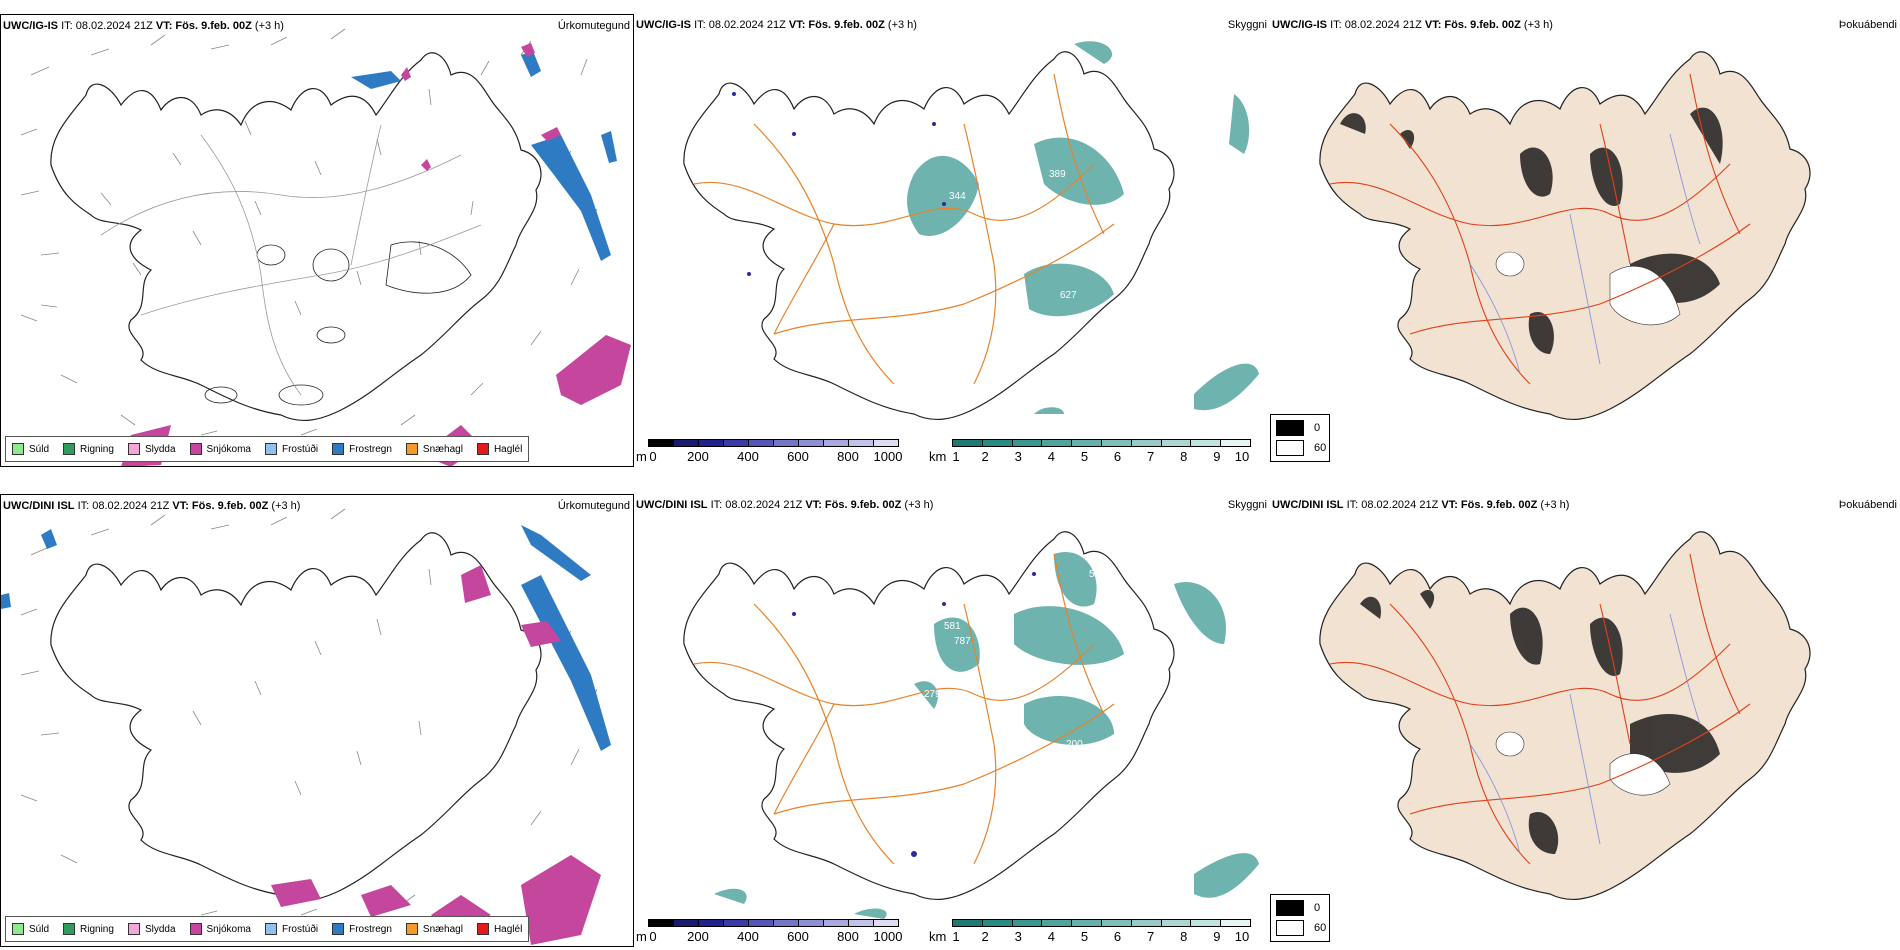  Describe the element at coordinates (957, 196) in the screenshot. I see `height-label: 344` at that location.